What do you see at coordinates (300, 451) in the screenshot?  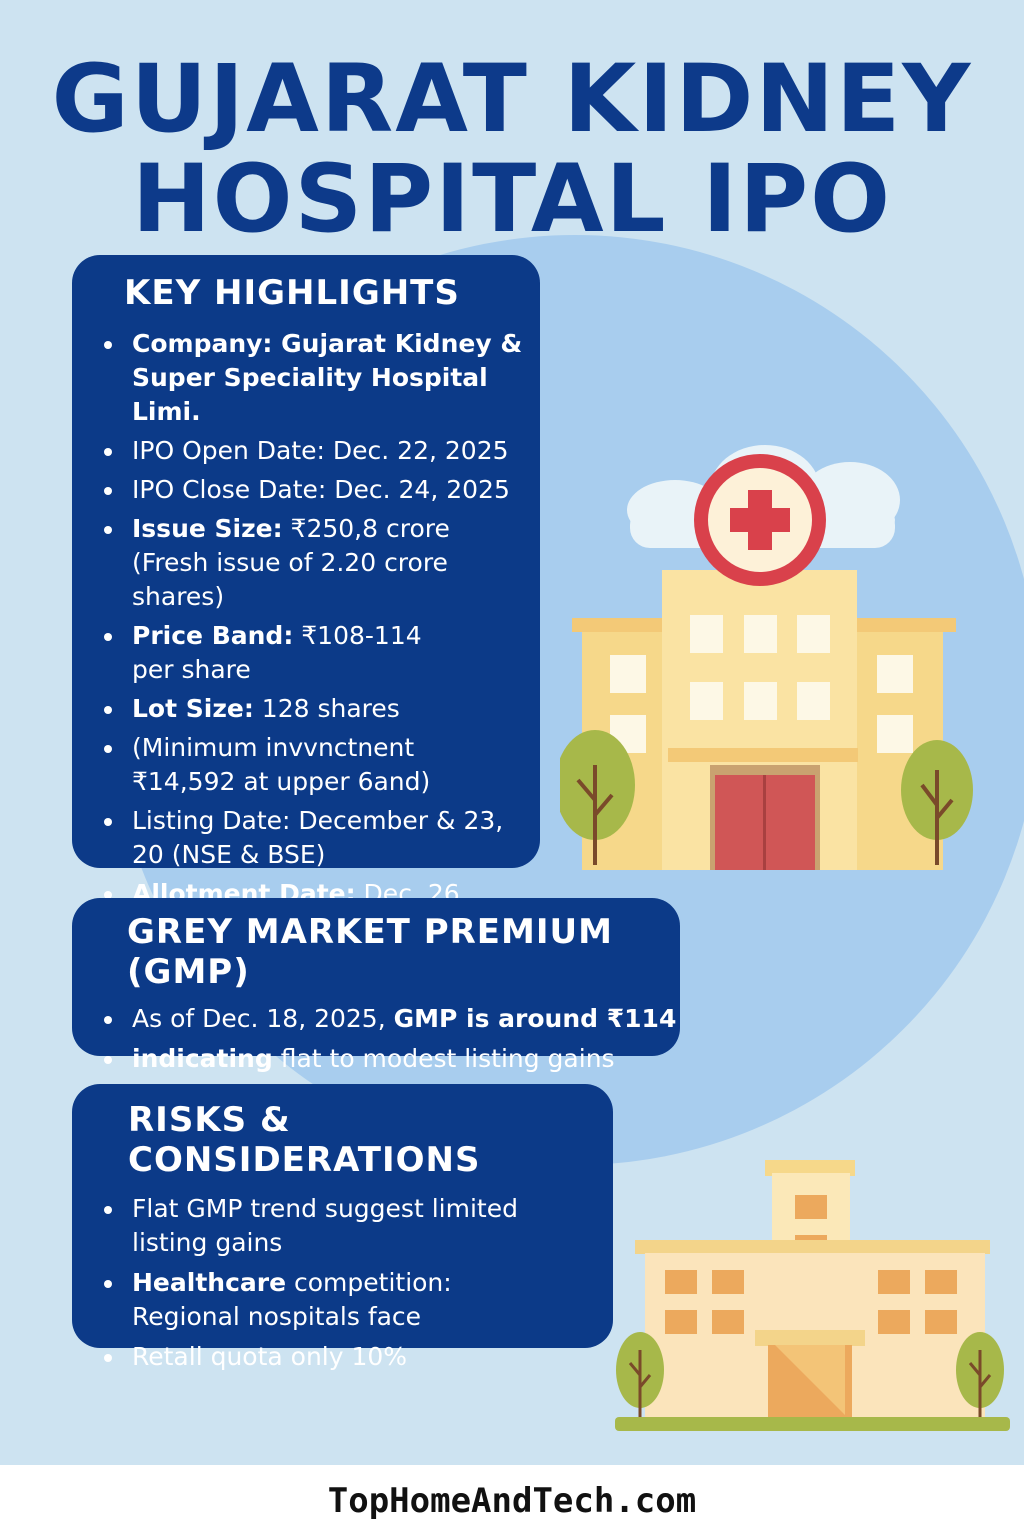 I see `list-item: IPO Open Date: Dec. 22, 2025` at bounding box center [300, 451].